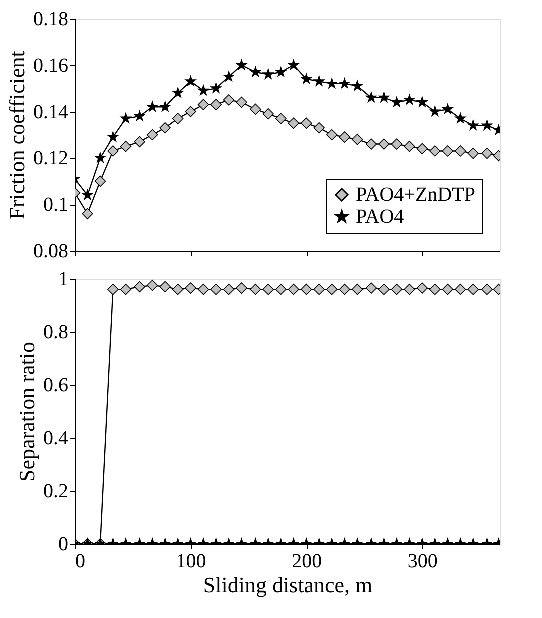  Describe the element at coordinates (51, 19) in the screenshot. I see `y-tick-label: 0.18` at that location.